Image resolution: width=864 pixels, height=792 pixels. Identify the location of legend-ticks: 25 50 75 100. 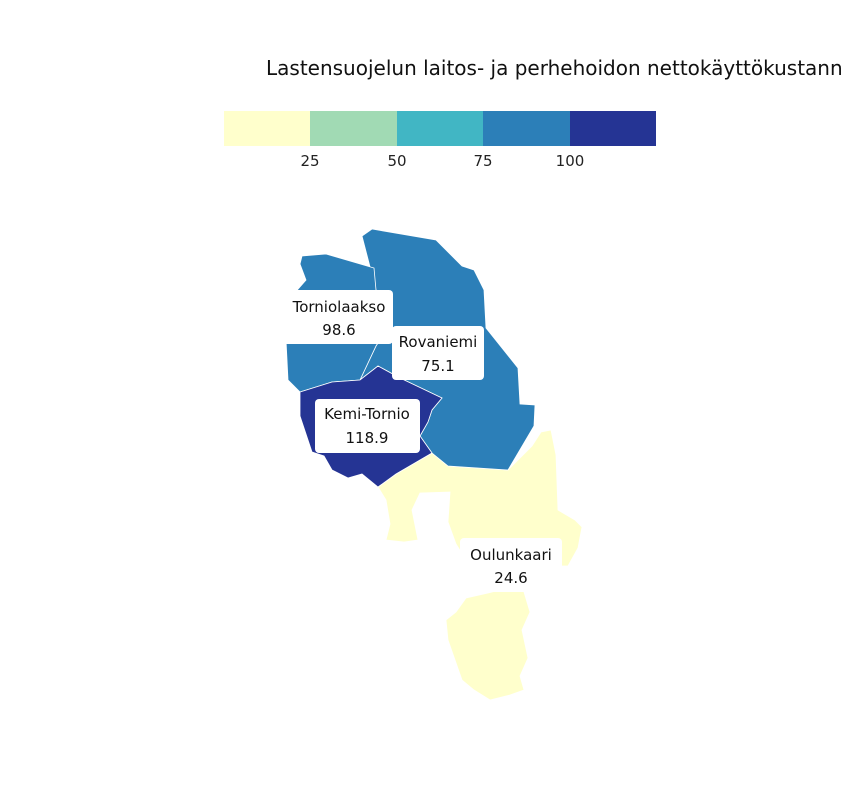
(440, 158).